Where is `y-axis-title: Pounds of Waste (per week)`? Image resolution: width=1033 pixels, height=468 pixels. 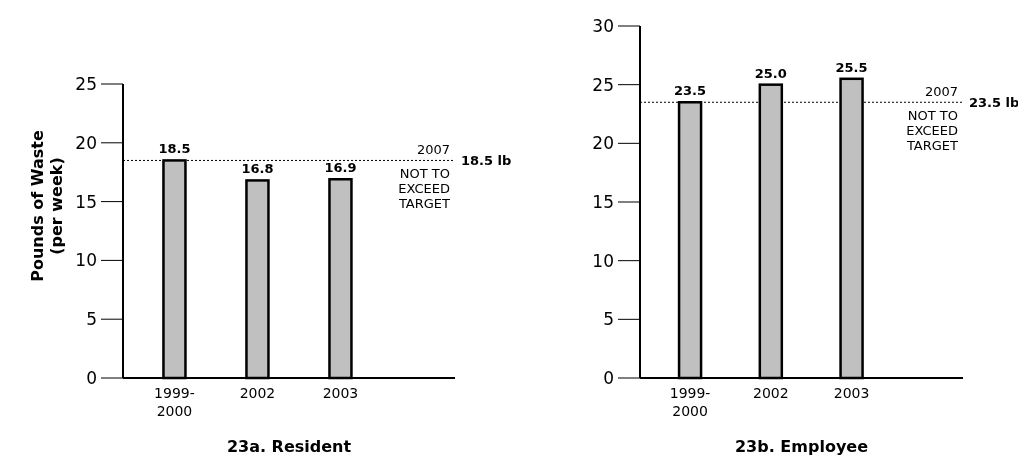 y-axis-title: Pounds of Waste (per week) is located at coordinates (47, 206).